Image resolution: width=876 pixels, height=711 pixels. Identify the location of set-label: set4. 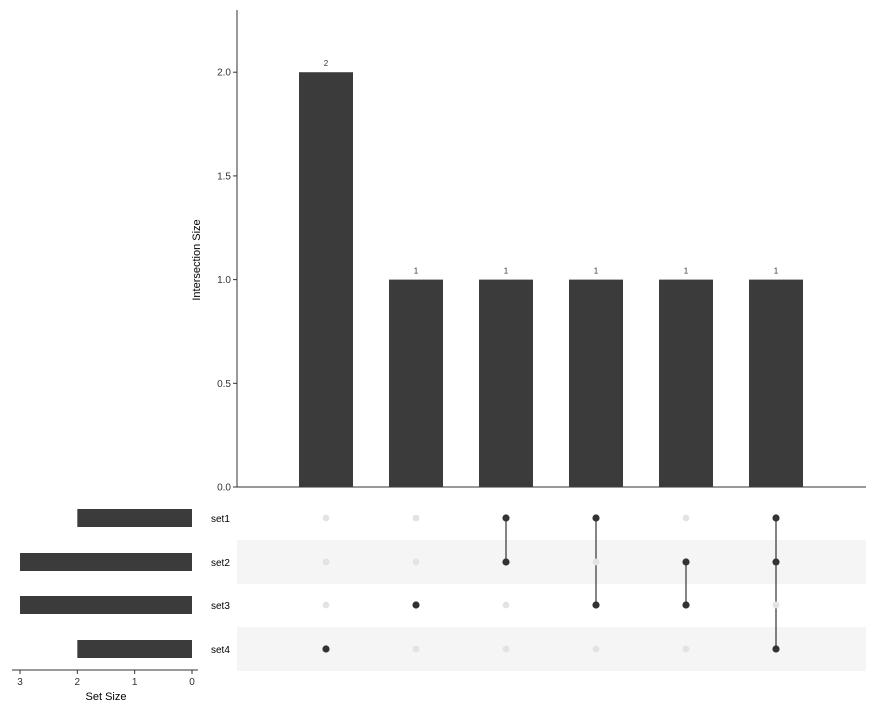
(220, 650).